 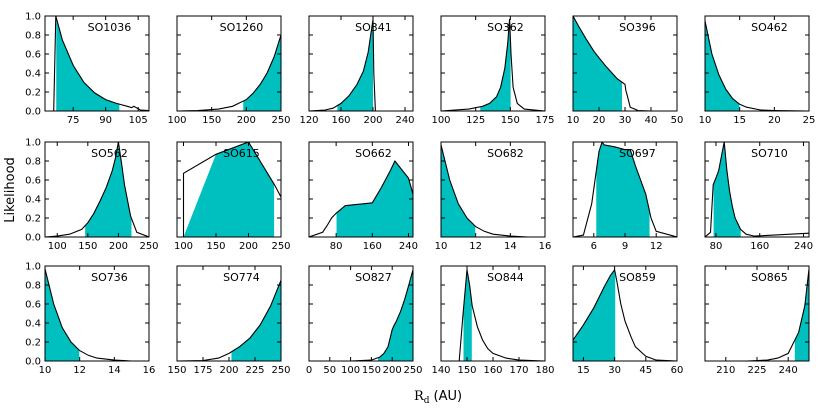 I want to click on x-tick-label: 175, so click(x=544, y=120).